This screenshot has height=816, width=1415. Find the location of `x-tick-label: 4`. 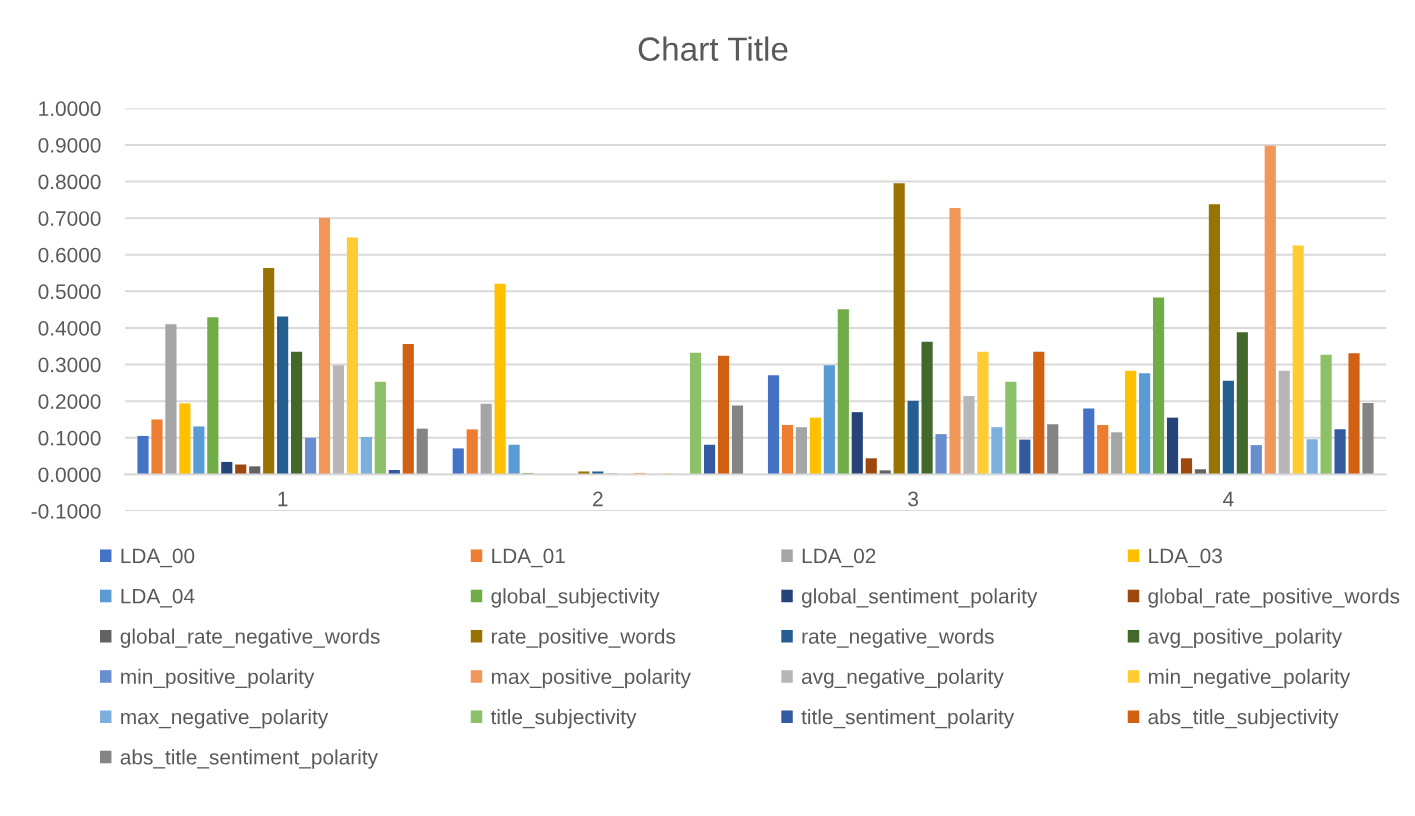

x-tick-label: 4 is located at coordinates (1228, 499).